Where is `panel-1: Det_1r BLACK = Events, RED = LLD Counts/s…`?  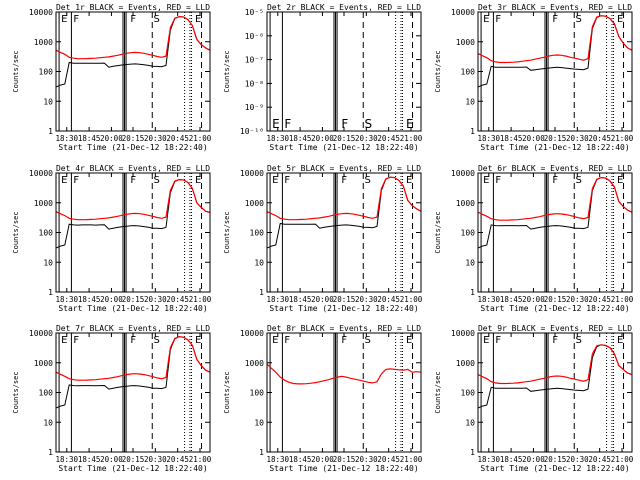 panel-1: Det_1r BLACK = Events, RED = LLD Counts/s… is located at coordinates (112, 77).